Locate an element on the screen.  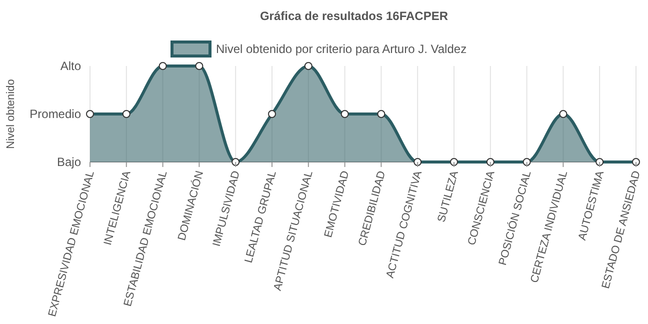
text: Bajo is located at coordinates (69, 162).